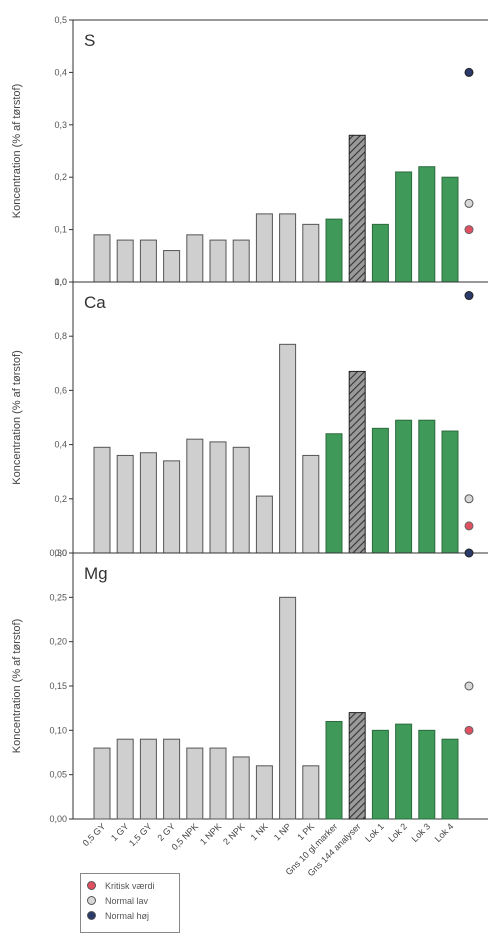  What do you see at coordinates (60, 390) in the screenshot?
I see `y-tick-label: 0,6` at bounding box center [60, 390].